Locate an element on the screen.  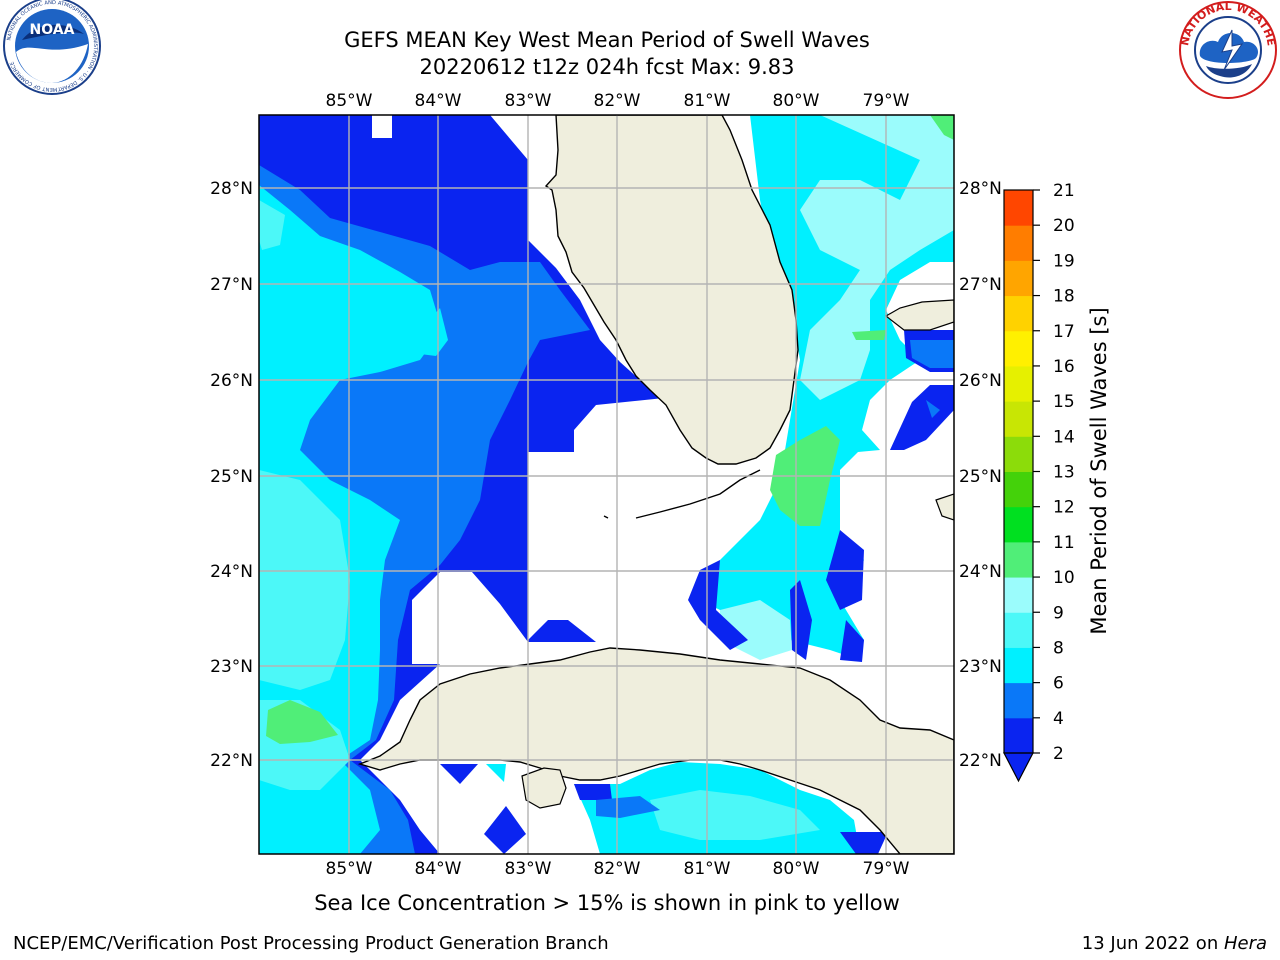
lon-label-top: 85°W is located at coordinates (349, 101).